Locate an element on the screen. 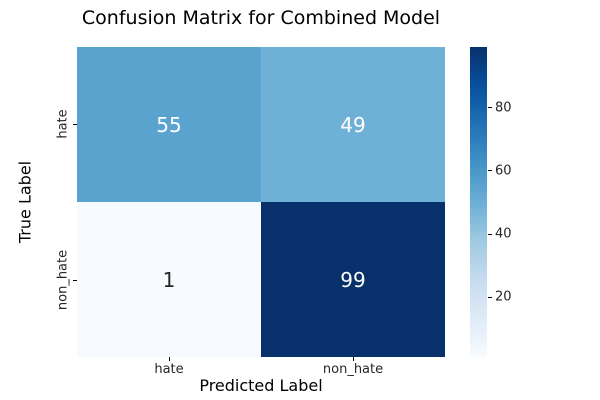 This screenshot has width=600, height=400. colorbar-tick-label: 80 is located at coordinates (503, 108).